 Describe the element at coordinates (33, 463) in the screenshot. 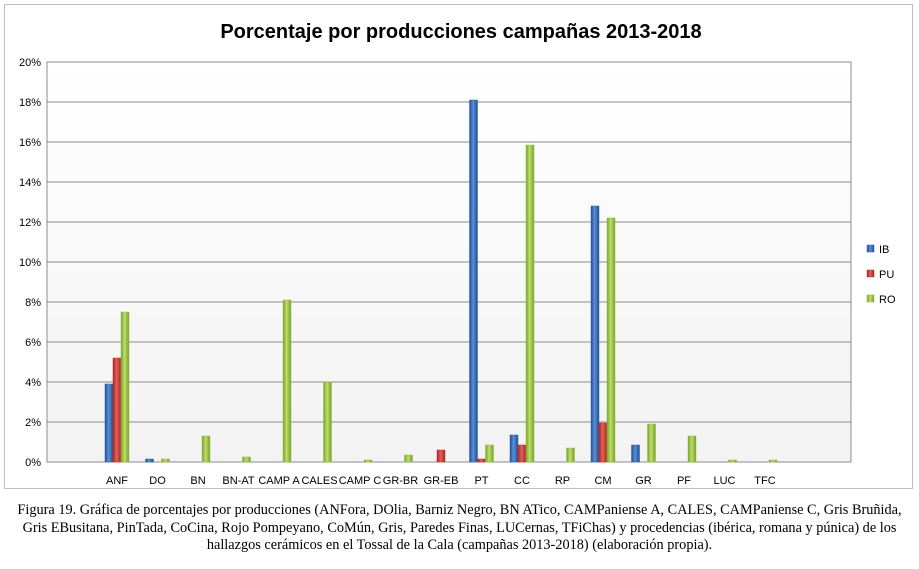

I see `y-tick-label: 0%` at that location.